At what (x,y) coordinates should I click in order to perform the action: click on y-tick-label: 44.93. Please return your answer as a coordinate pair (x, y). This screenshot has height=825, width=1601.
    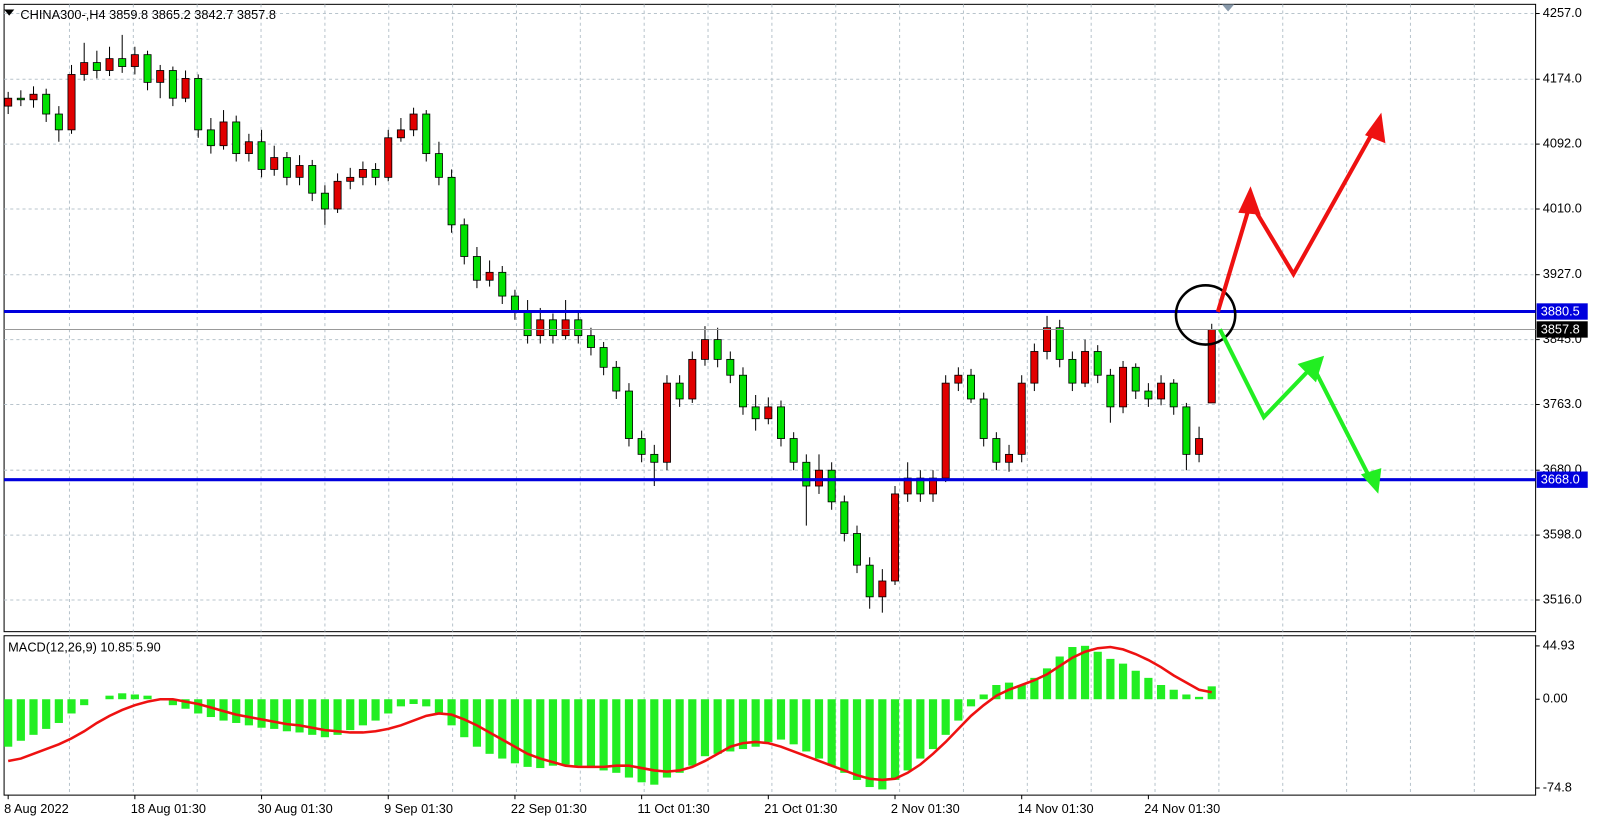
    Looking at the image, I should click on (1559, 644).